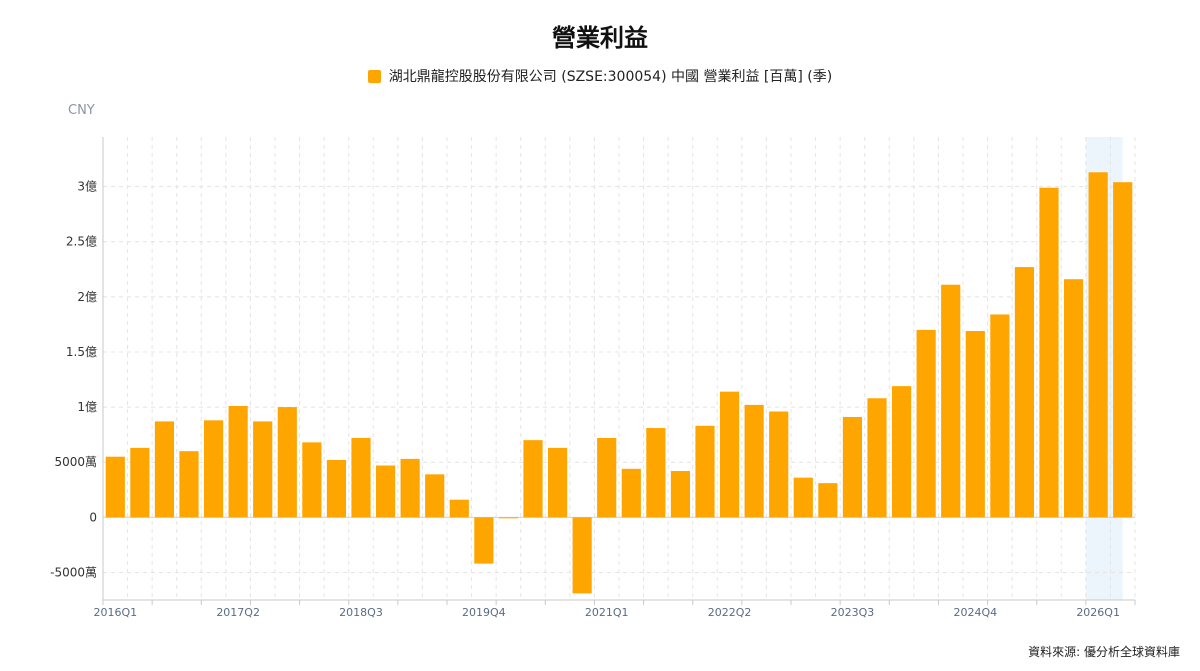 This screenshot has height=671, width=1200. Describe the element at coordinates (1049, 352) in the screenshot. I see `bar-2025Q3` at that location.